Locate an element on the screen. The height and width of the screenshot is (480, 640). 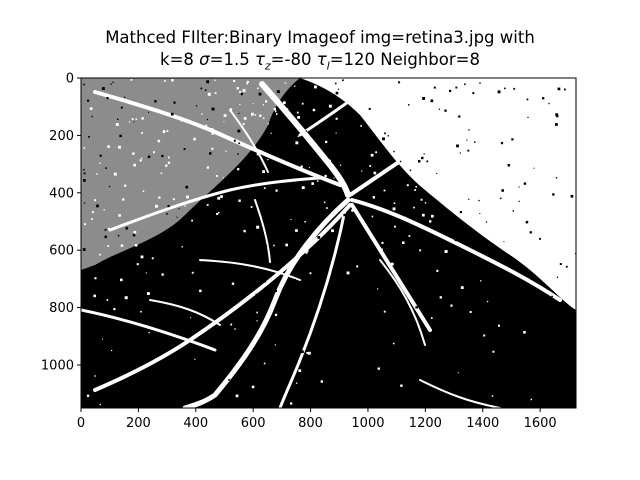
x-tick-label: 400 is located at coordinates (195, 423).